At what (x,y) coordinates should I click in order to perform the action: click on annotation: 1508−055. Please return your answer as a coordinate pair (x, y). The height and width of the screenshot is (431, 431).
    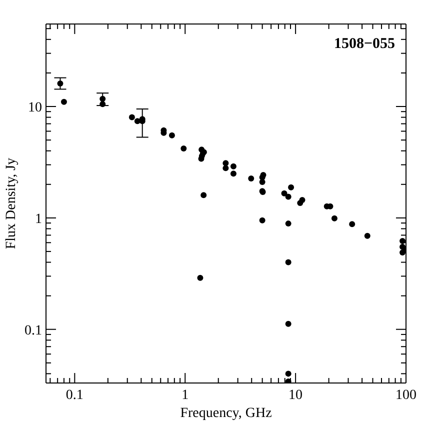
    Looking at the image, I should click on (364, 44).